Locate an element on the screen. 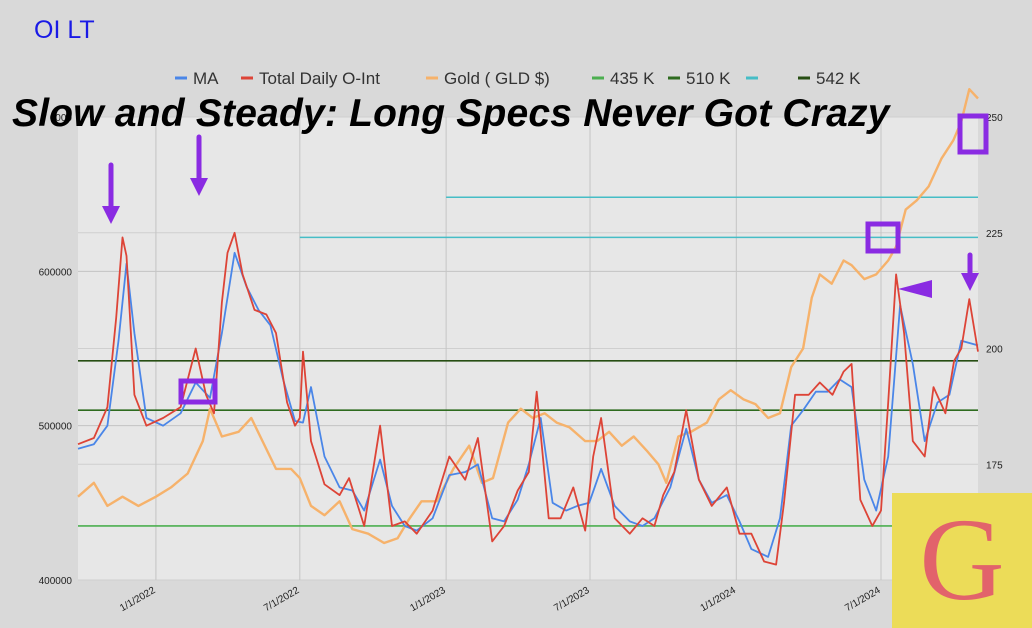 Image resolution: width=1032 pixels, height=628 pixels. logo-letter: G is located at coordinates (962, 559).